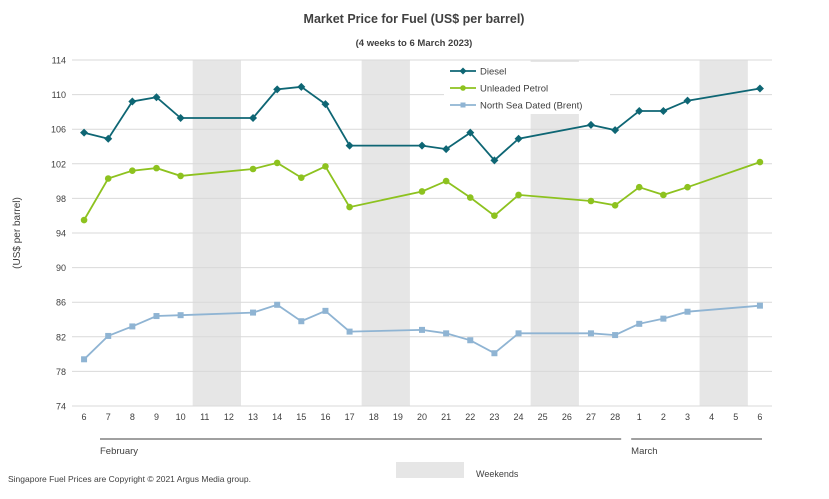 The height and width of the screenshot is (499, 829). I want to click on y-tick-labels: 74 78 82 86 90 94 98 102 106 110 114, so click(58, 234).